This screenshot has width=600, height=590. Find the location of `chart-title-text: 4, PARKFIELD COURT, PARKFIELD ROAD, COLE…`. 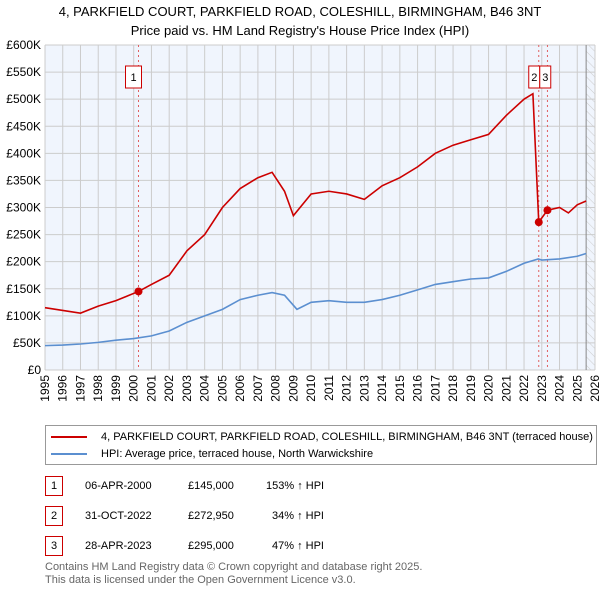

chart-title-text: 4, PARKFIELD COURT, PARKFIELD ROAD, COLE… is located at coordinates (300, 11).